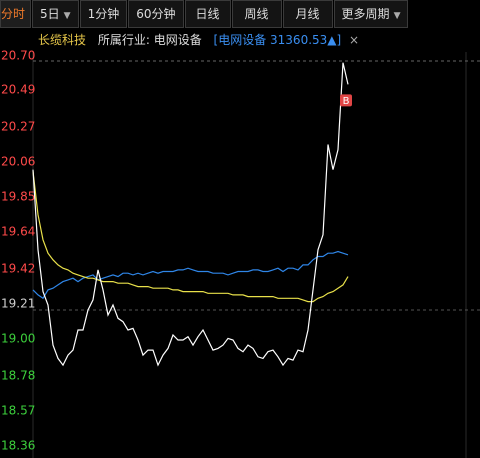 Image resolution: width=480 pixels, height=458 pixels. What do you see at coordinates (18, 268) in the screenshot?
I see `y-tick-label: 19.42` at bounding box center [18, 268].